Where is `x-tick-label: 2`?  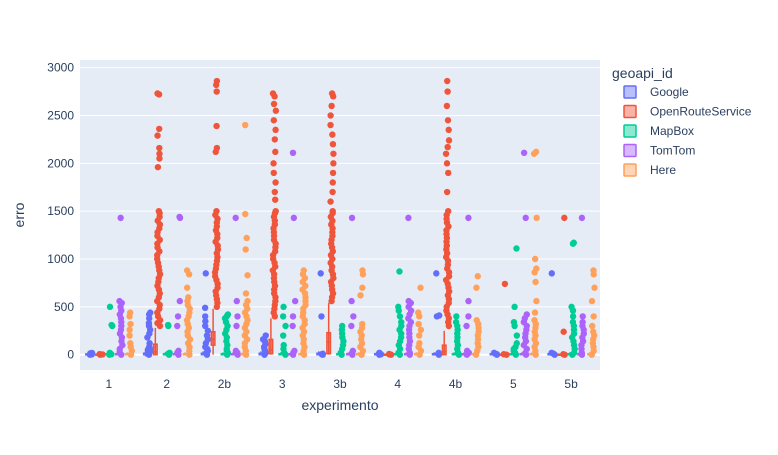
x-tick-label: 2 is located at coordinates (166, 384).